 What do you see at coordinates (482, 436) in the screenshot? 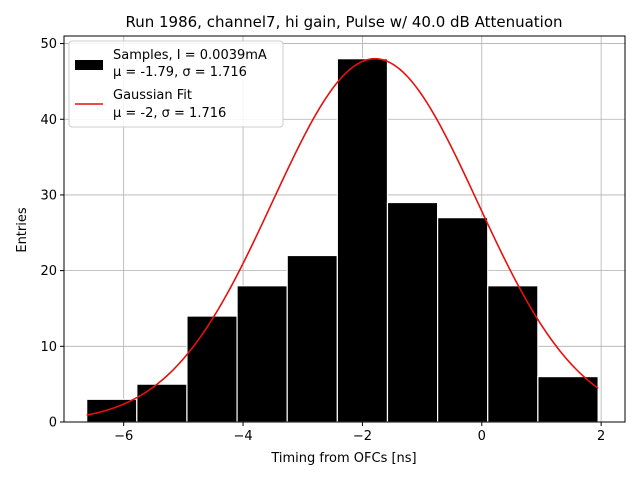
I see `x-tick-label: 0` at bounding box center [482, 436].